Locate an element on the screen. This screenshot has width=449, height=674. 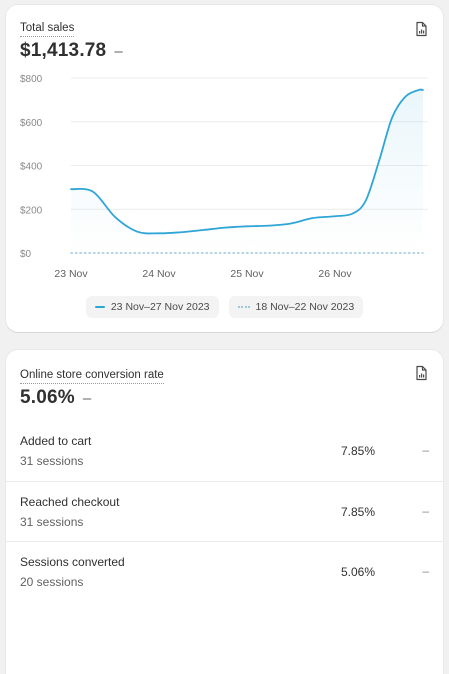
legend-dotted-swatch is located at coordinates (243, 307).